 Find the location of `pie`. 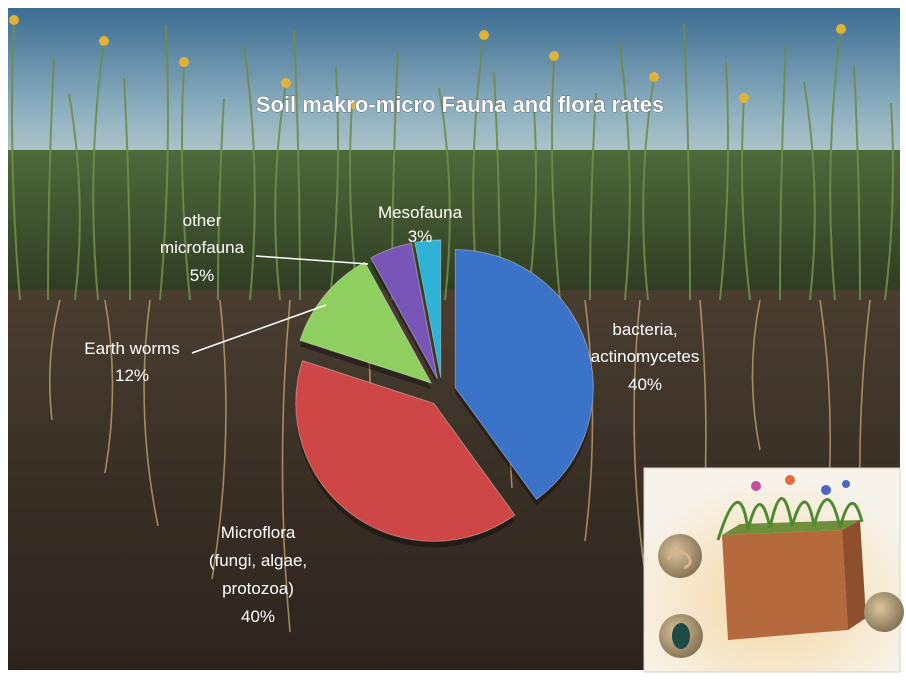

pie is located at coordinates (444, 393).